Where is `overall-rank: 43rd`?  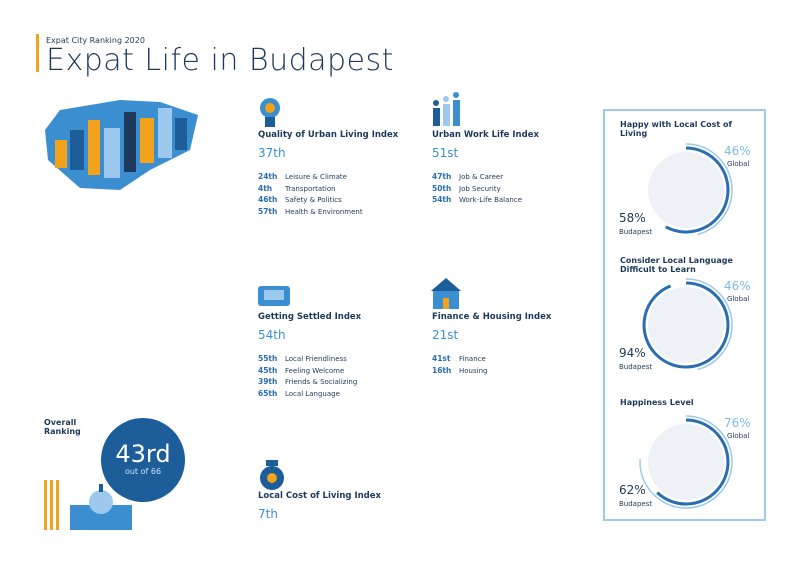 overall-rank: 43rd is located at coordinates (143, 454).